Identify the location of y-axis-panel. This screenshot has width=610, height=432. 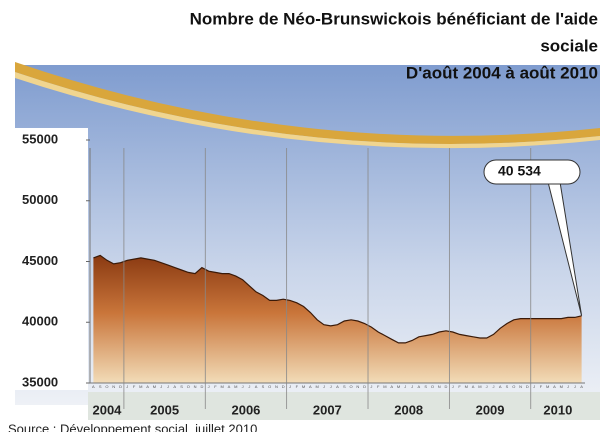
(51, 259).